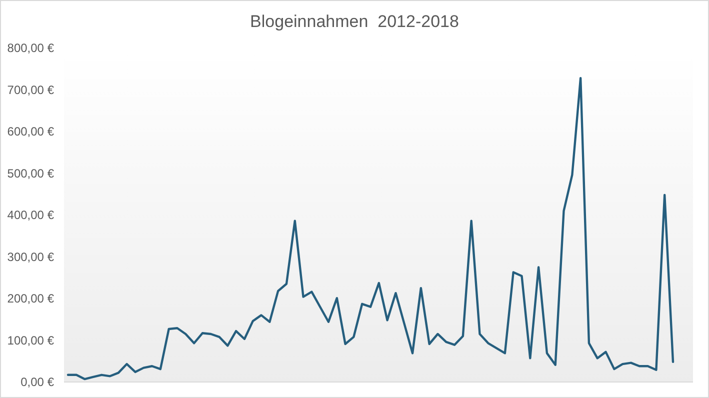 The width and height of the screenshot is (709, 398). I want to click on y-tick-label: 500,00 €, so click(30, 173).